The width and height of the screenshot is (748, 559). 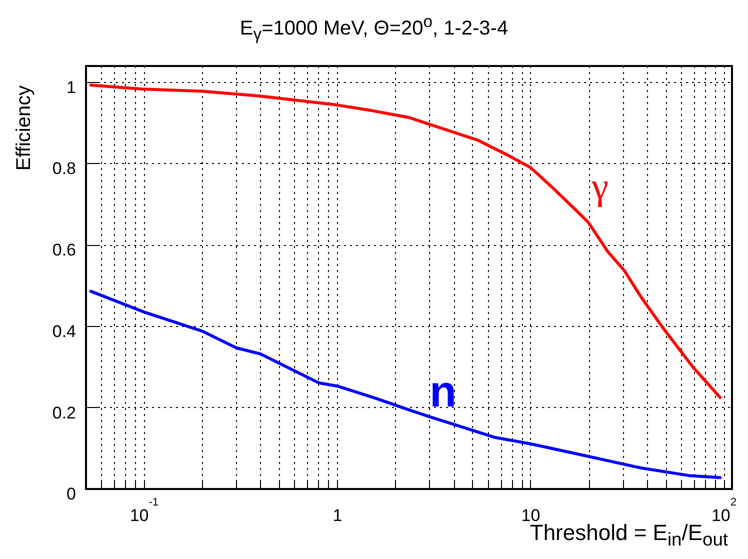 What do you see at coordinates (71, 87) in the screenshot?
I see `y-tick-label: 1` at bounding box center [71, 87].